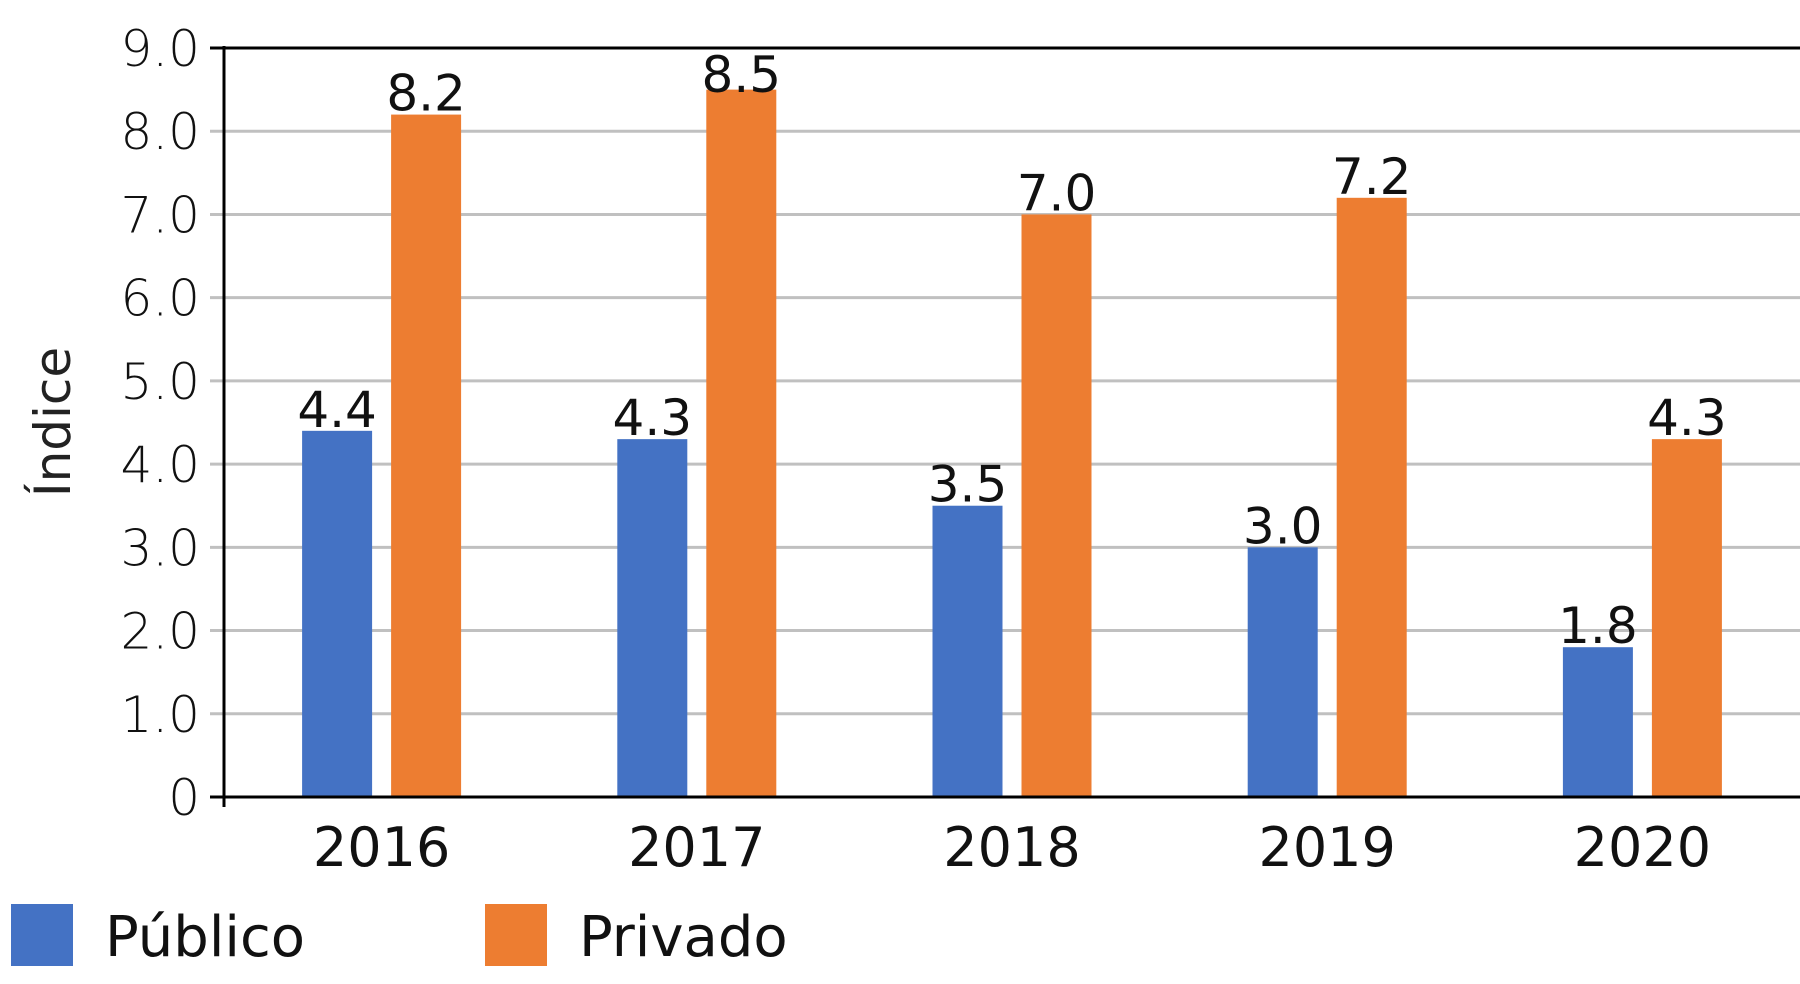  I want to click on x-tick-label: 2016, so click(381, 847).